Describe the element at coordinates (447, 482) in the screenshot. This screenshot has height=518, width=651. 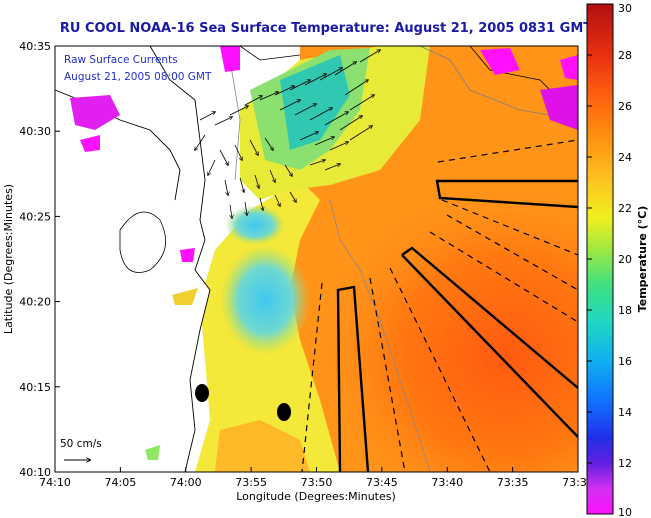
I see `x-tick-label: 73:40` at that location.